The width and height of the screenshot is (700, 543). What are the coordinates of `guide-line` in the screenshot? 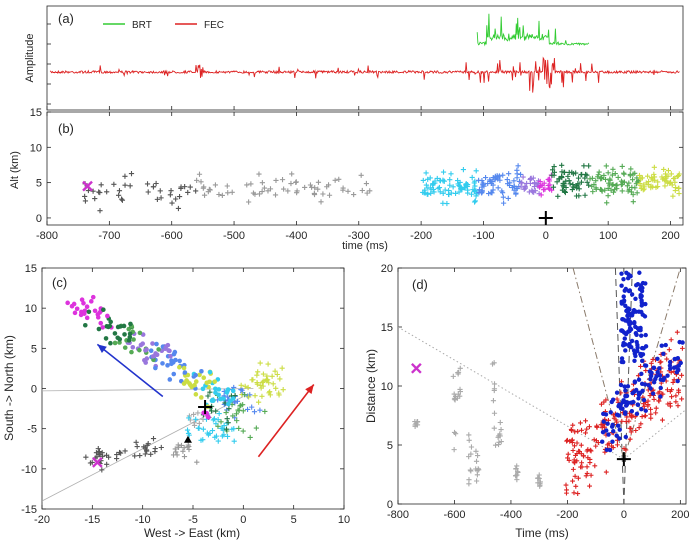 It's located at (628, 386).